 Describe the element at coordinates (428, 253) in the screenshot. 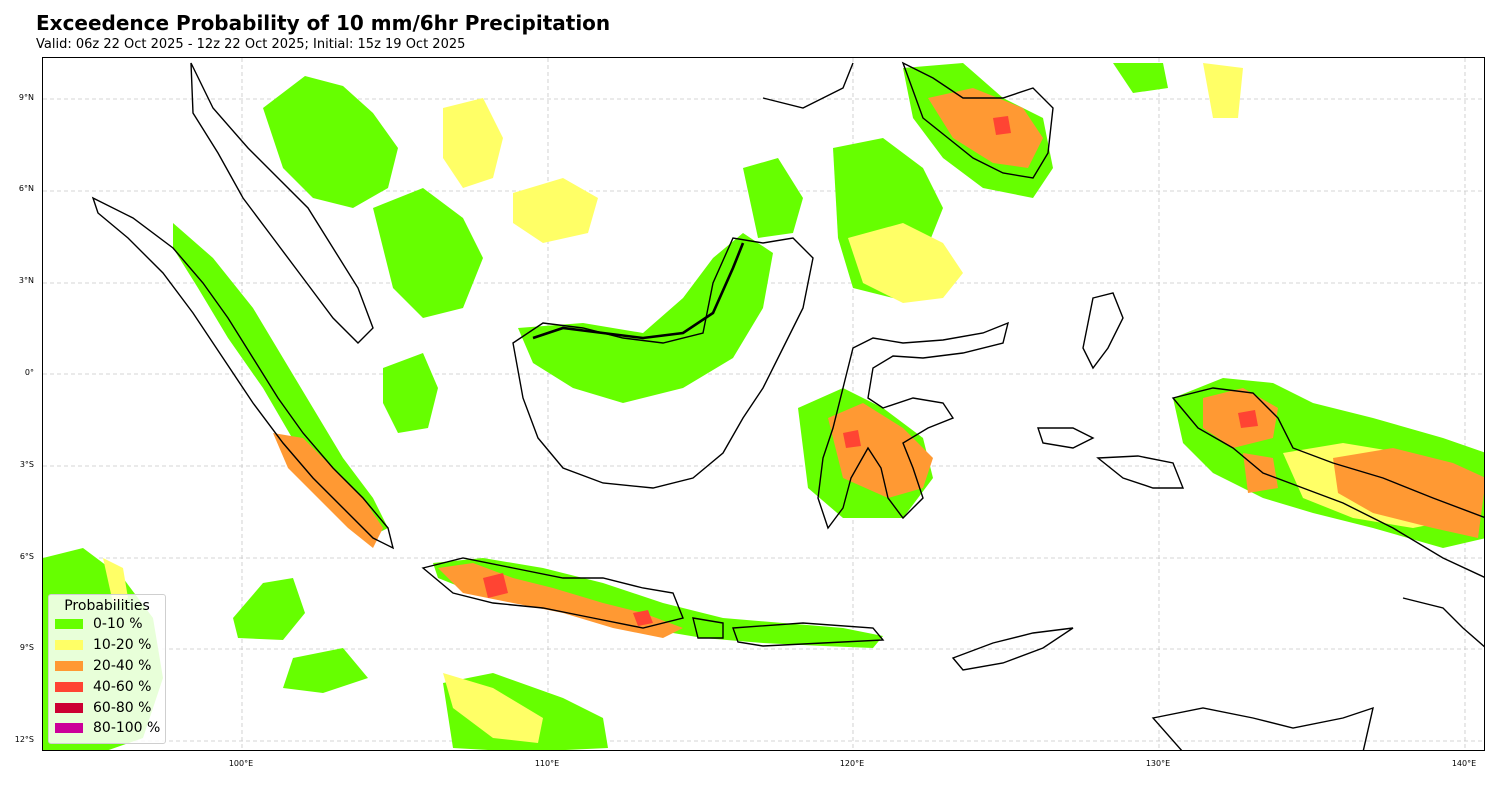

I see `prob-area-0-10-south-china-sea-west` at that location.